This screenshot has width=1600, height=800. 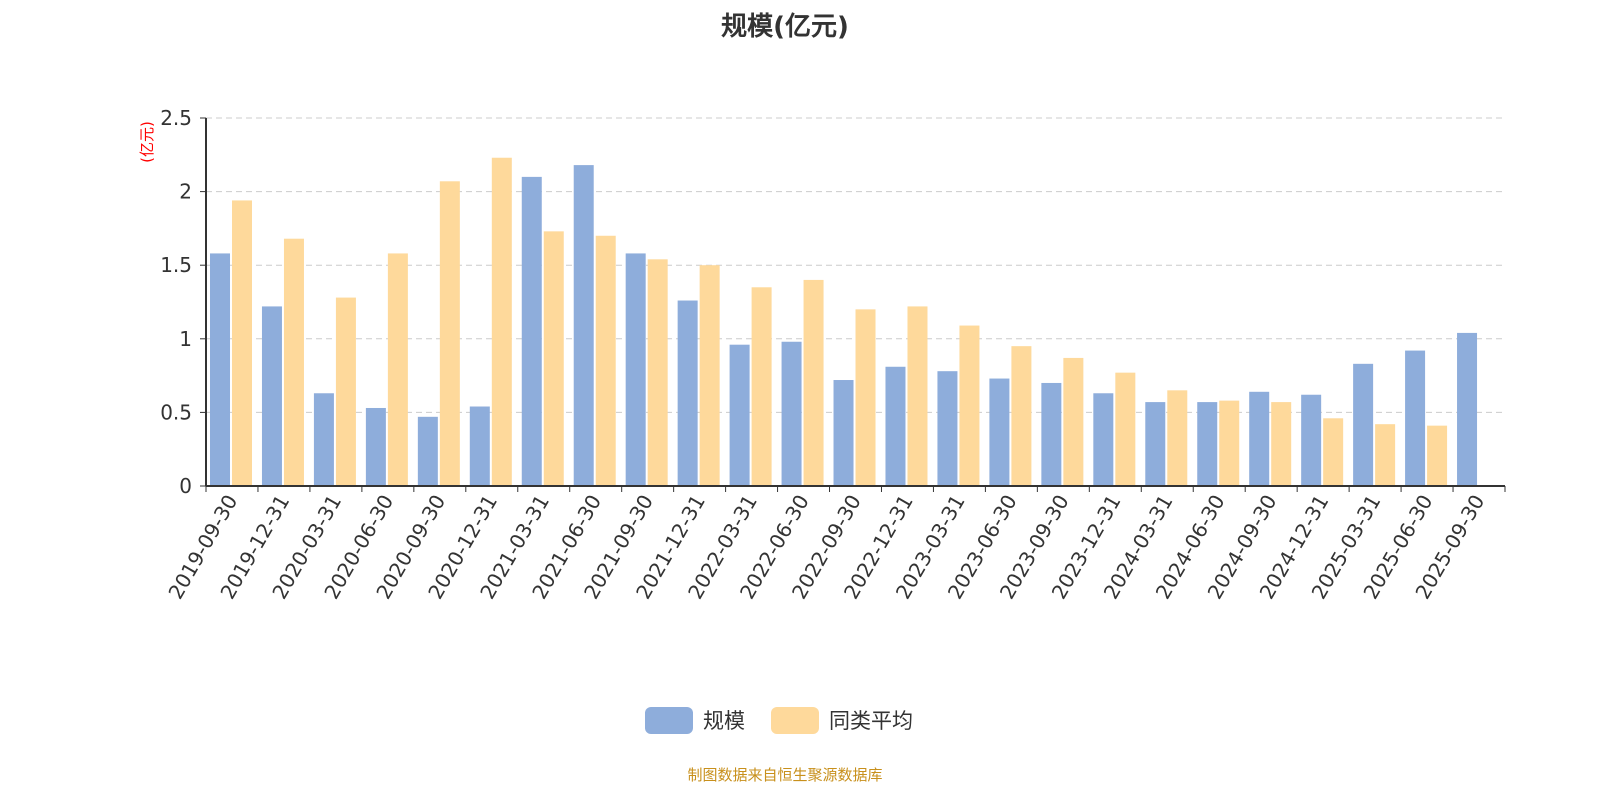 I want to click on chart-title: 规模(亿元), so click(x=785, y=27).